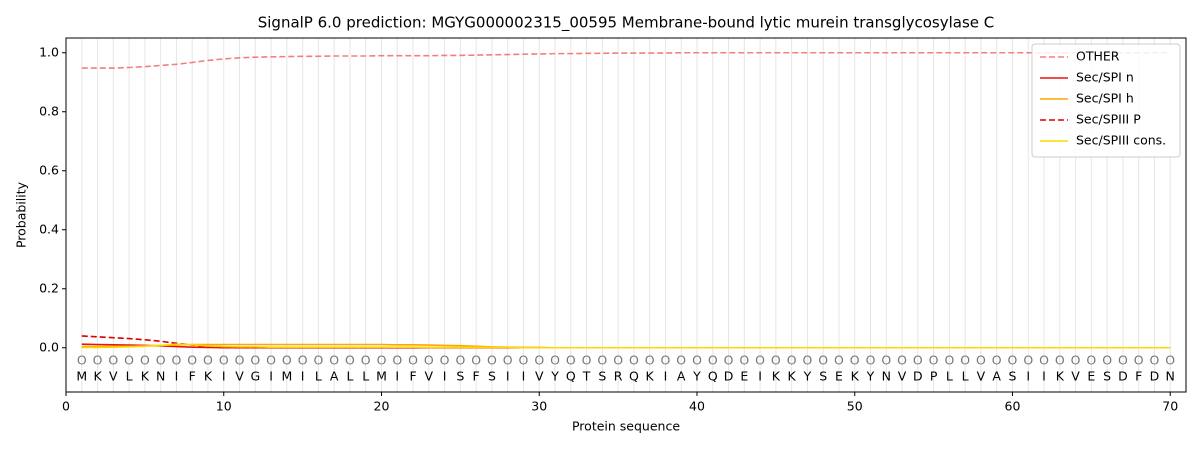  What do you see at coordinates (21, 214) in the screenshot?
I see `y-axis-label: Probability` at bounding box center [21, 214].